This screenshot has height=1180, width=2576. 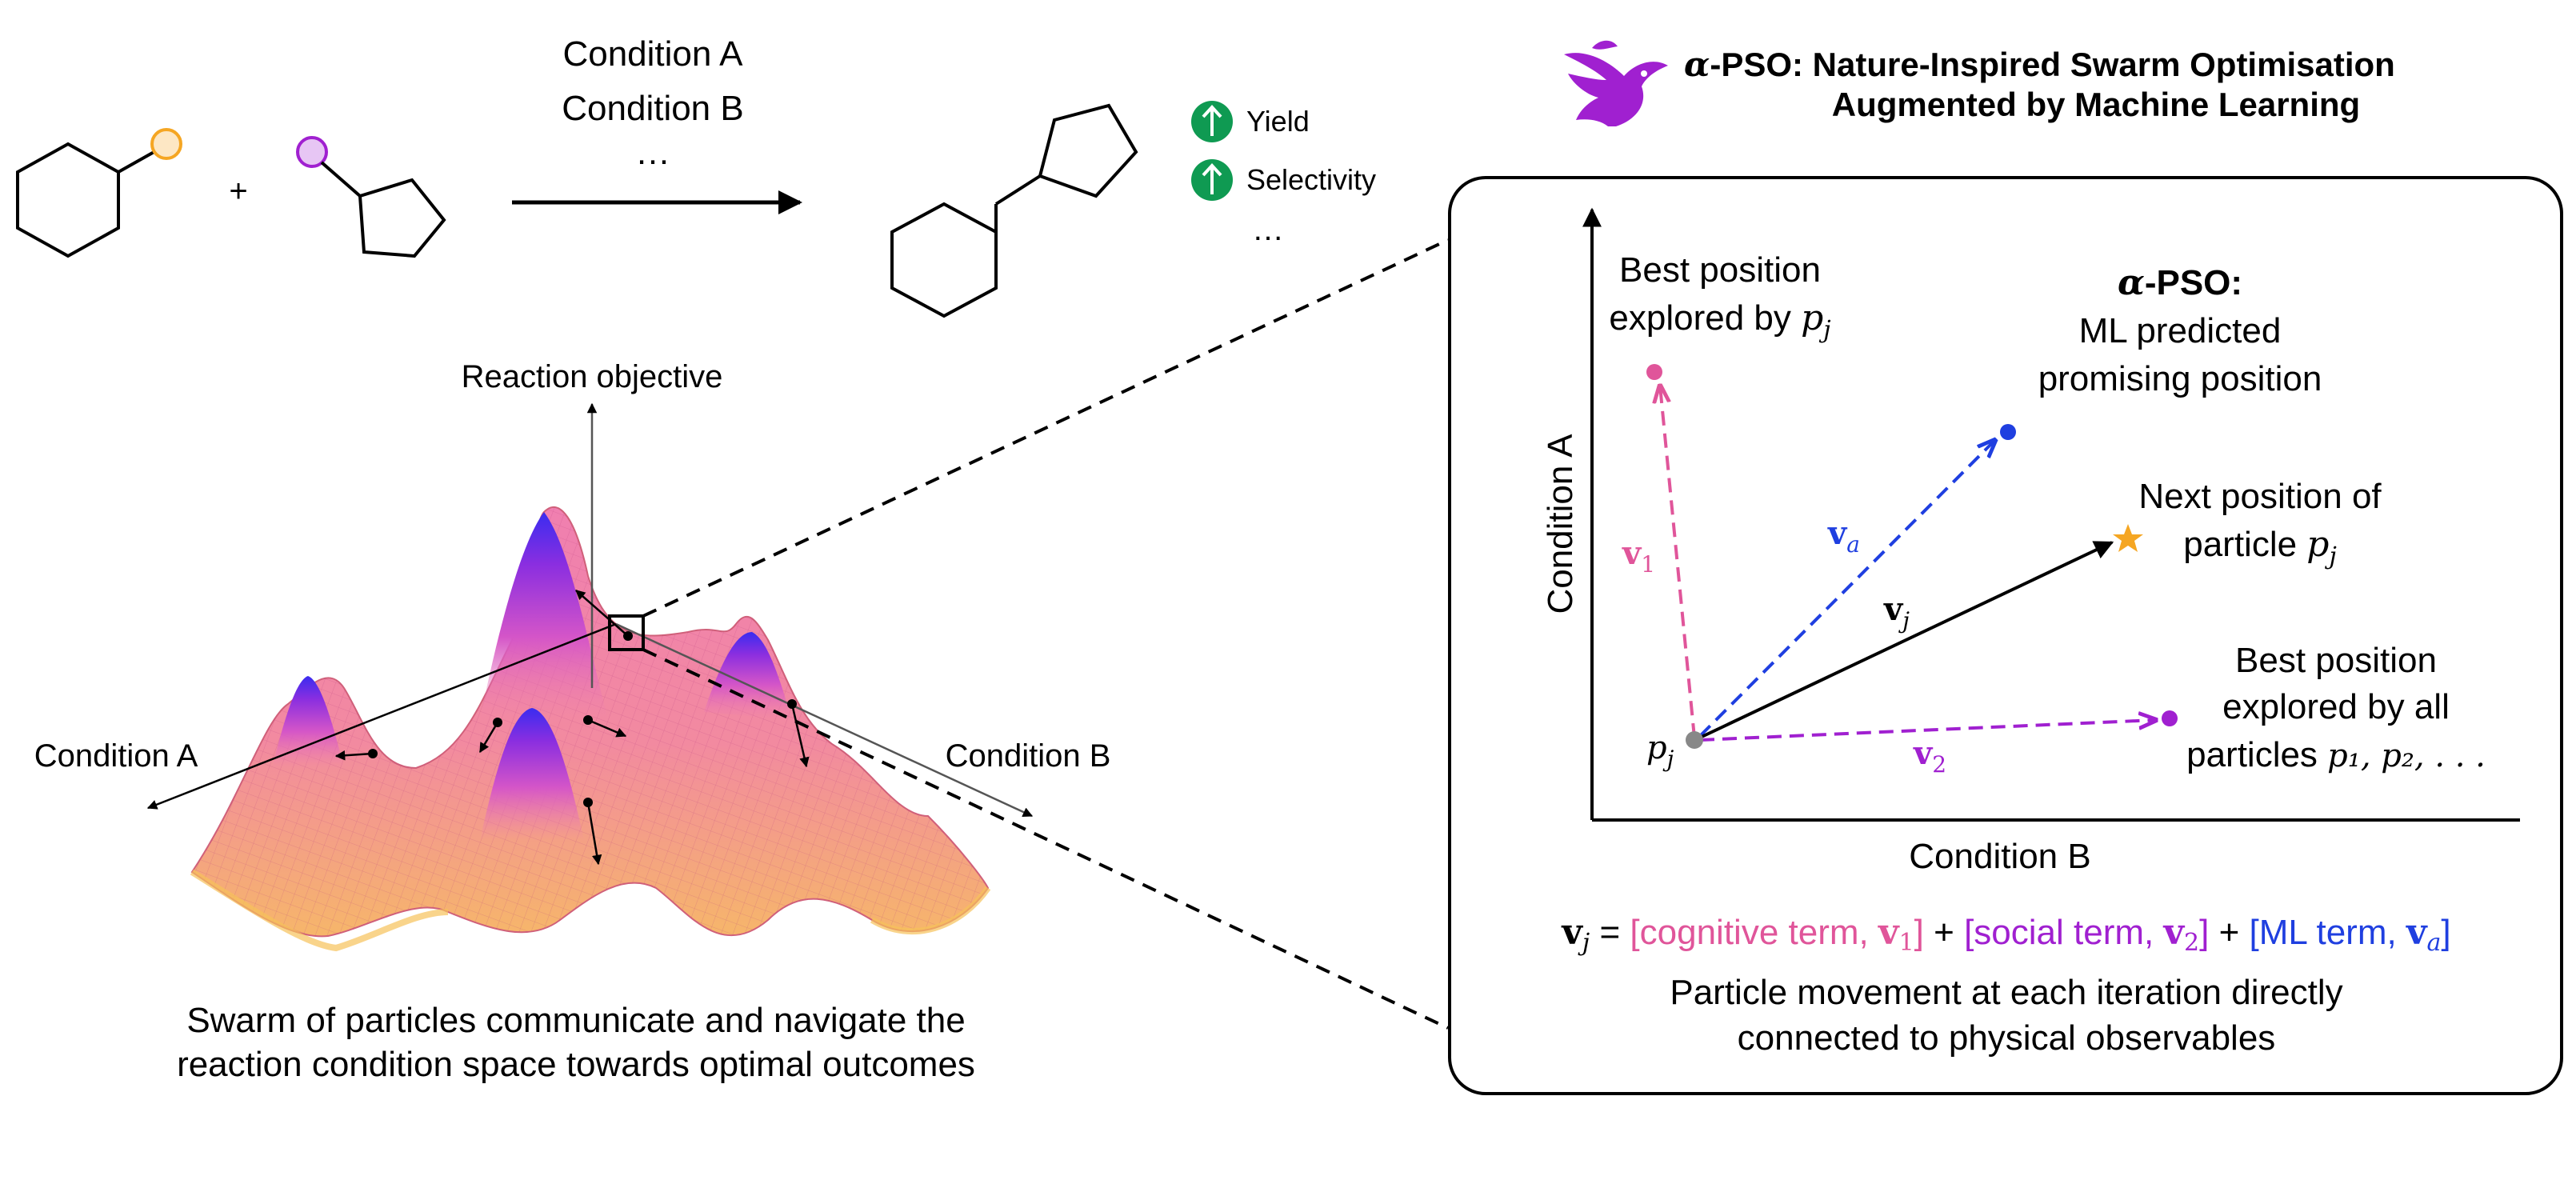 I want to click on alpha-line3: promising position, so click(x=2180, y=378).